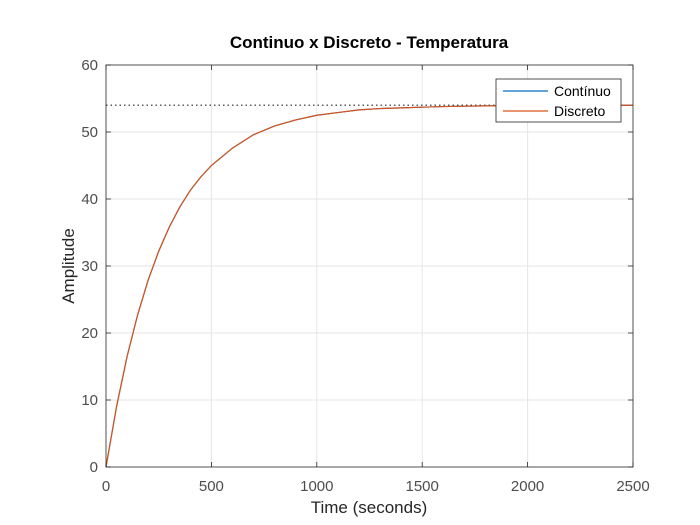  I want to click on x-tick-label: 2000, so click(527, 486).